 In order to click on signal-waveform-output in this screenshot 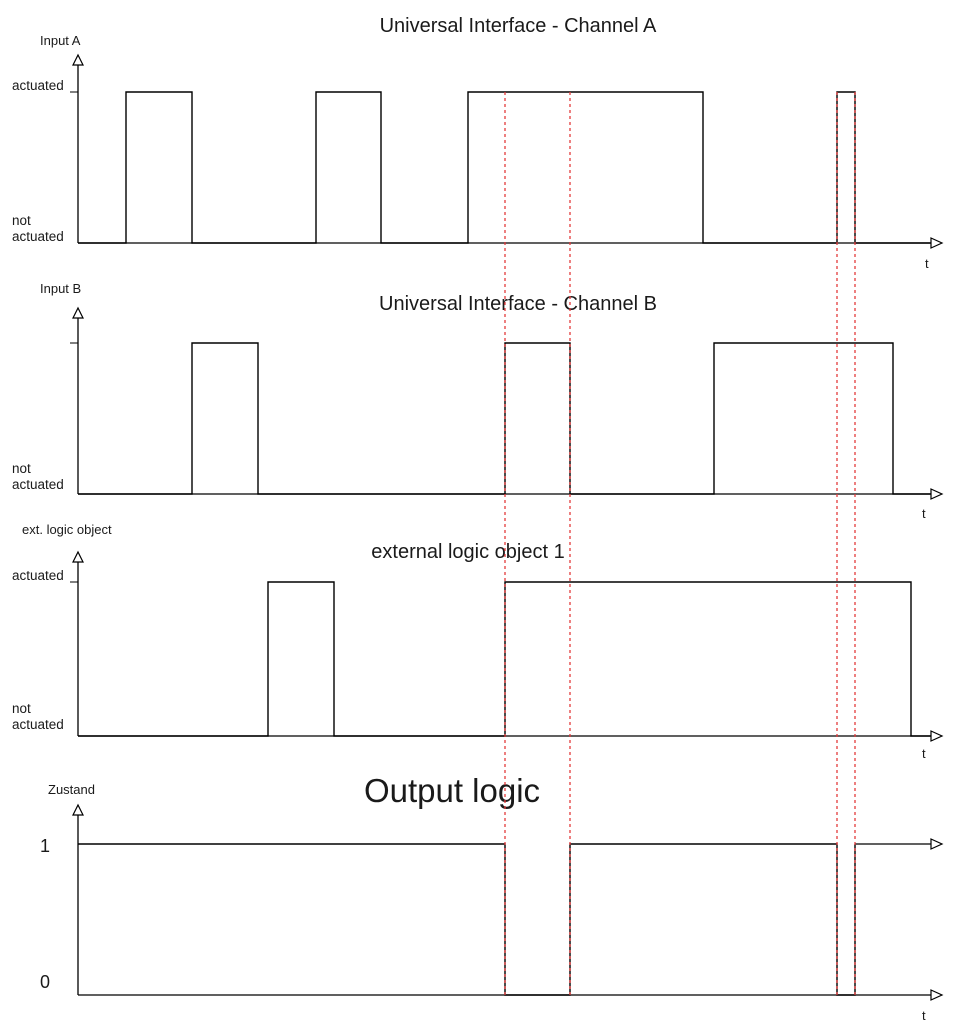, I will do `click(467, 919)`.